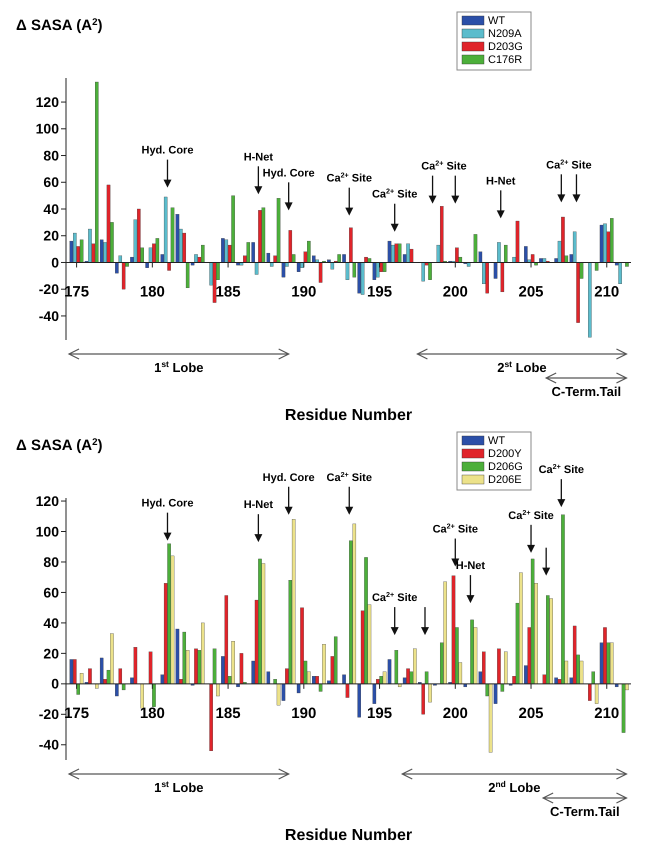  I want to click on text: 2$^{nd}$ Lobe, so click(514, 787).